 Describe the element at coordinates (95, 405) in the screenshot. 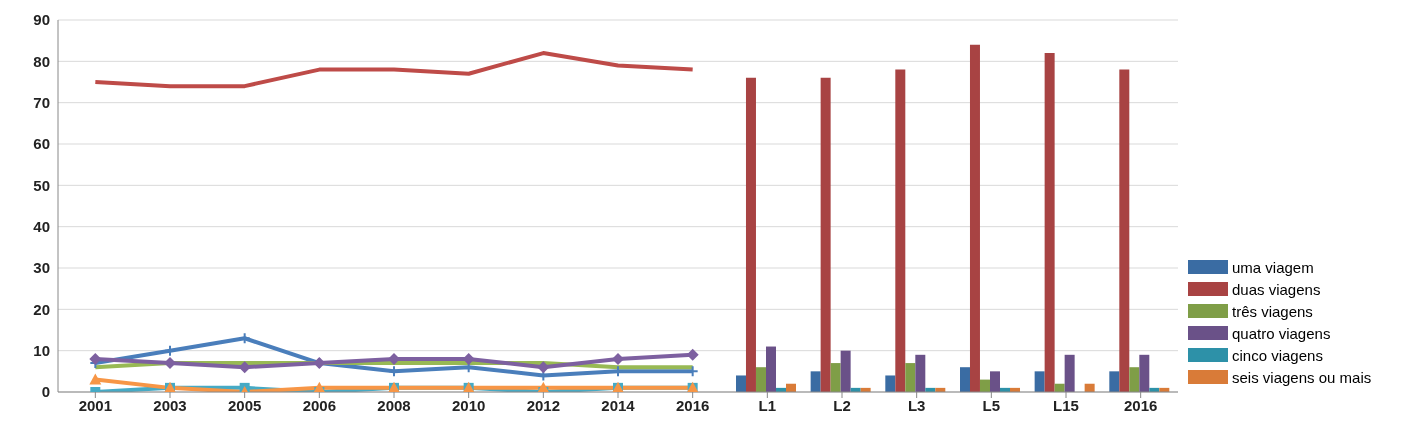

I see `x-tick-label: 2001` at that location.